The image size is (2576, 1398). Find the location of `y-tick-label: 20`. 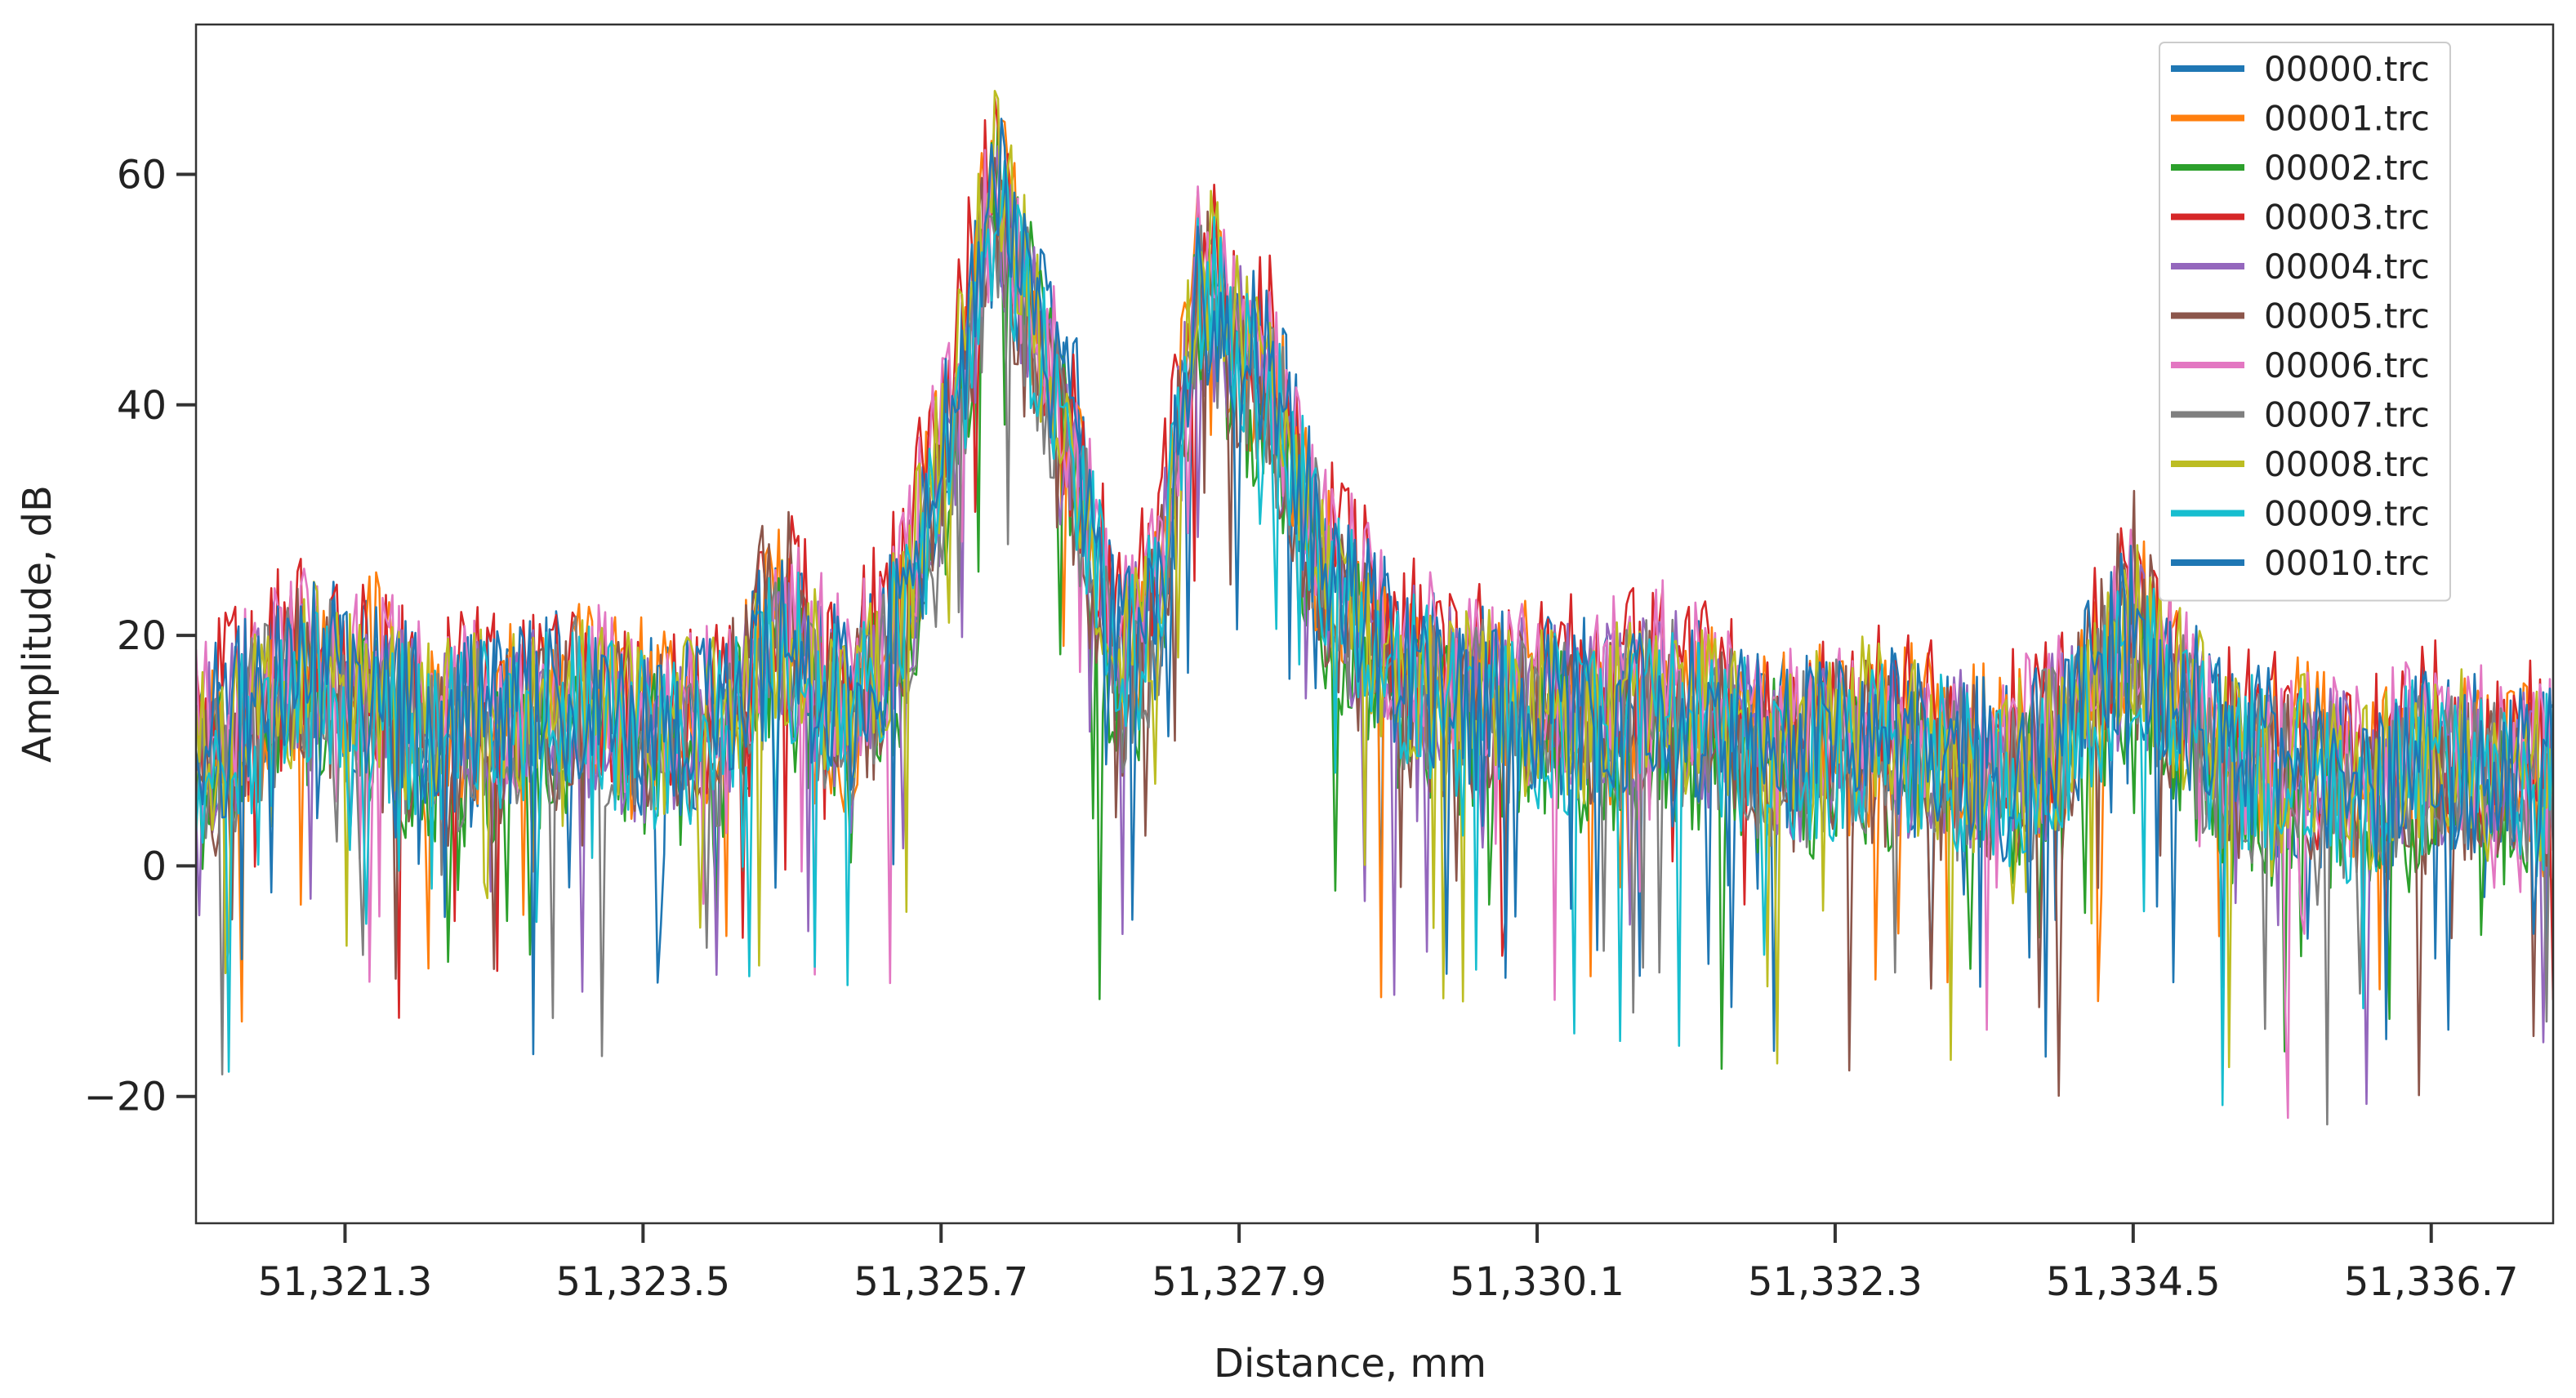

y-tick-label: 20 is located at coordinates (142, 636).